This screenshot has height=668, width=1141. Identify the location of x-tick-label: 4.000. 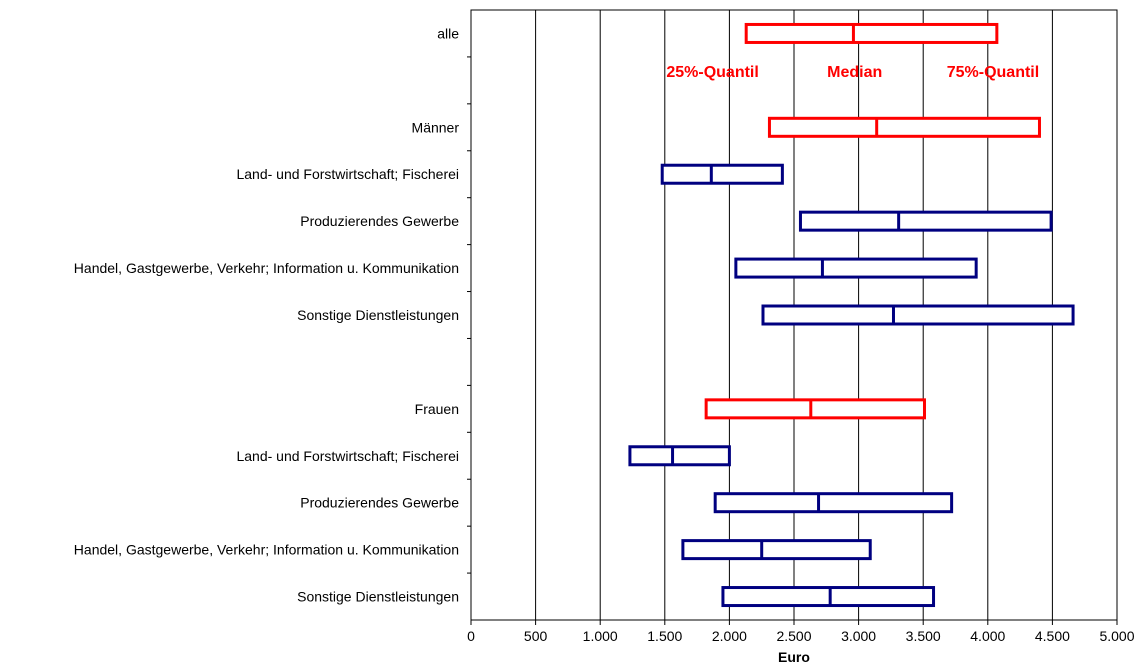
(987, 636).